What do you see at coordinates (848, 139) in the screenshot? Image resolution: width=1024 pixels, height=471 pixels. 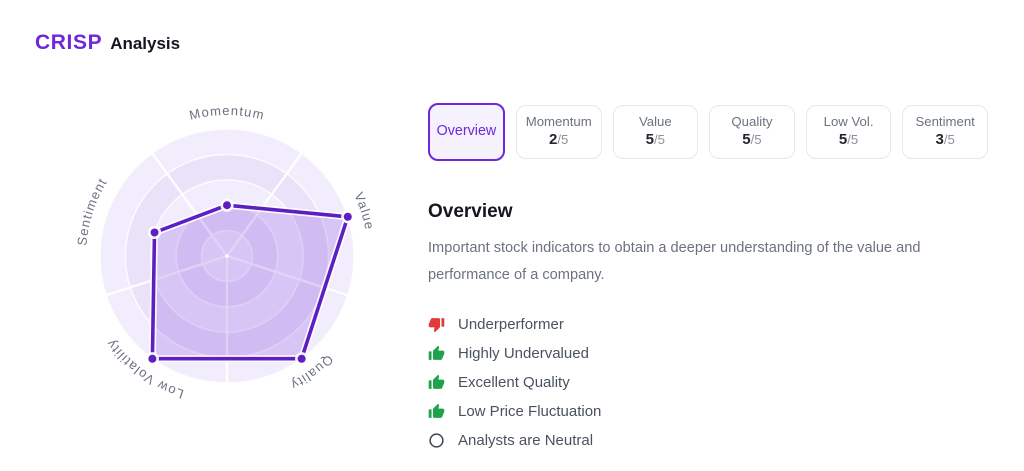 I see `tab-low-vol-score: 5/5` at bounding box center [848, 139].